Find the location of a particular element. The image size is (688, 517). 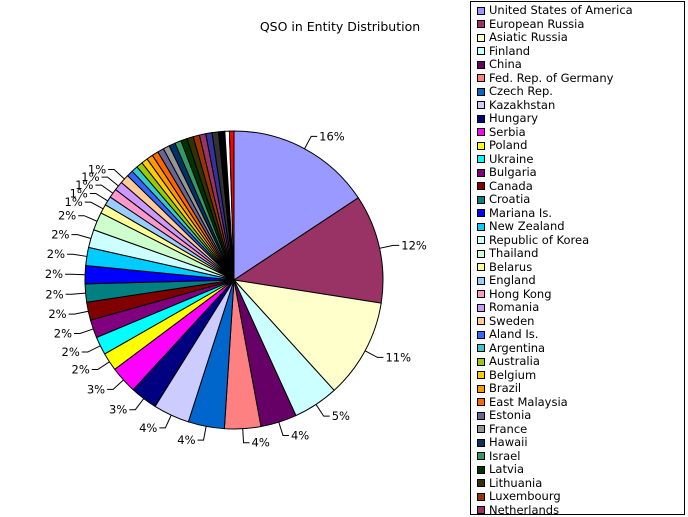

legend-item: Lithuania is located at coordinates (510, 482).